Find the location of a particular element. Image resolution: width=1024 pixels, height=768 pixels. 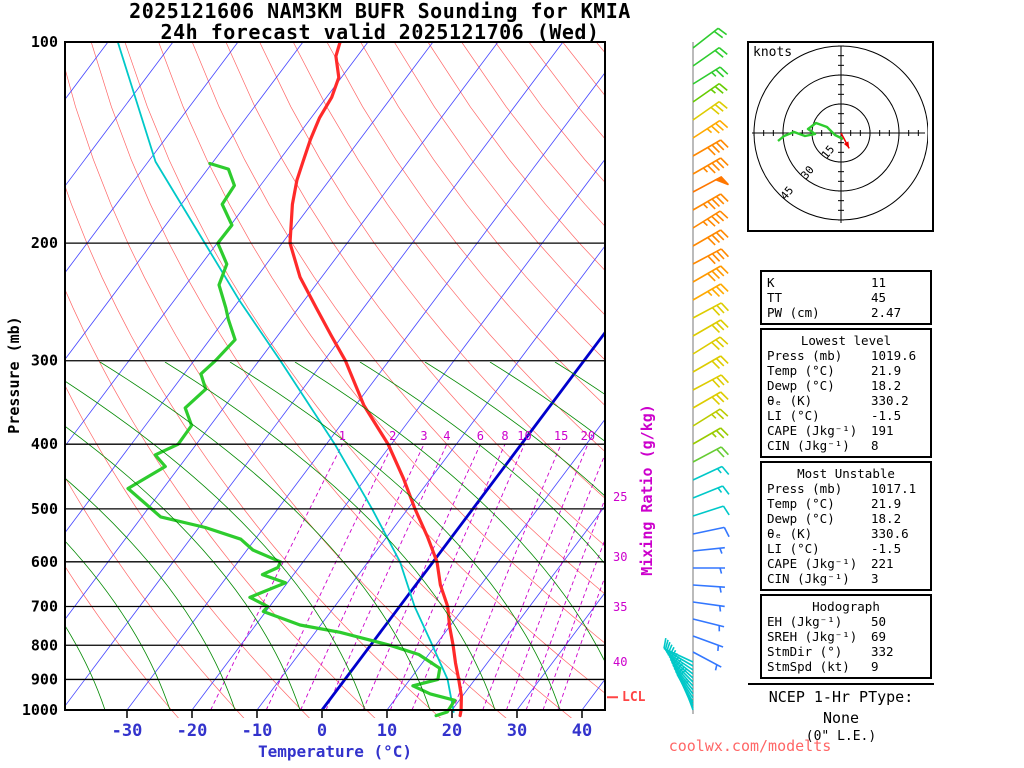

stat-value: 191 is located at coordinates (882, 430).